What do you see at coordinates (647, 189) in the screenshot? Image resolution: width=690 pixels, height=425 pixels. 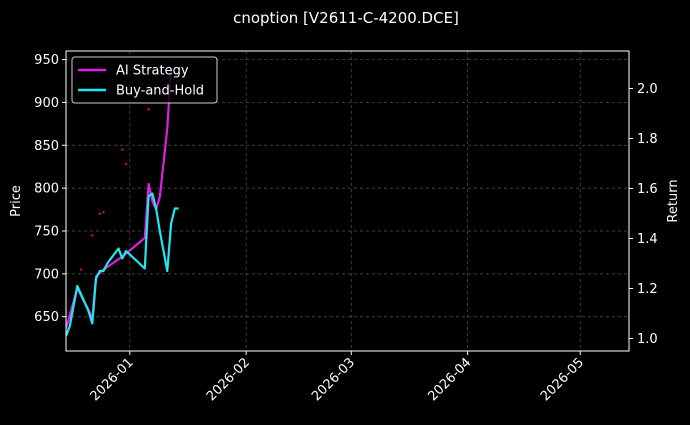 I see `y-right-tick-label: 1.6` at bounding box center [647, 189].